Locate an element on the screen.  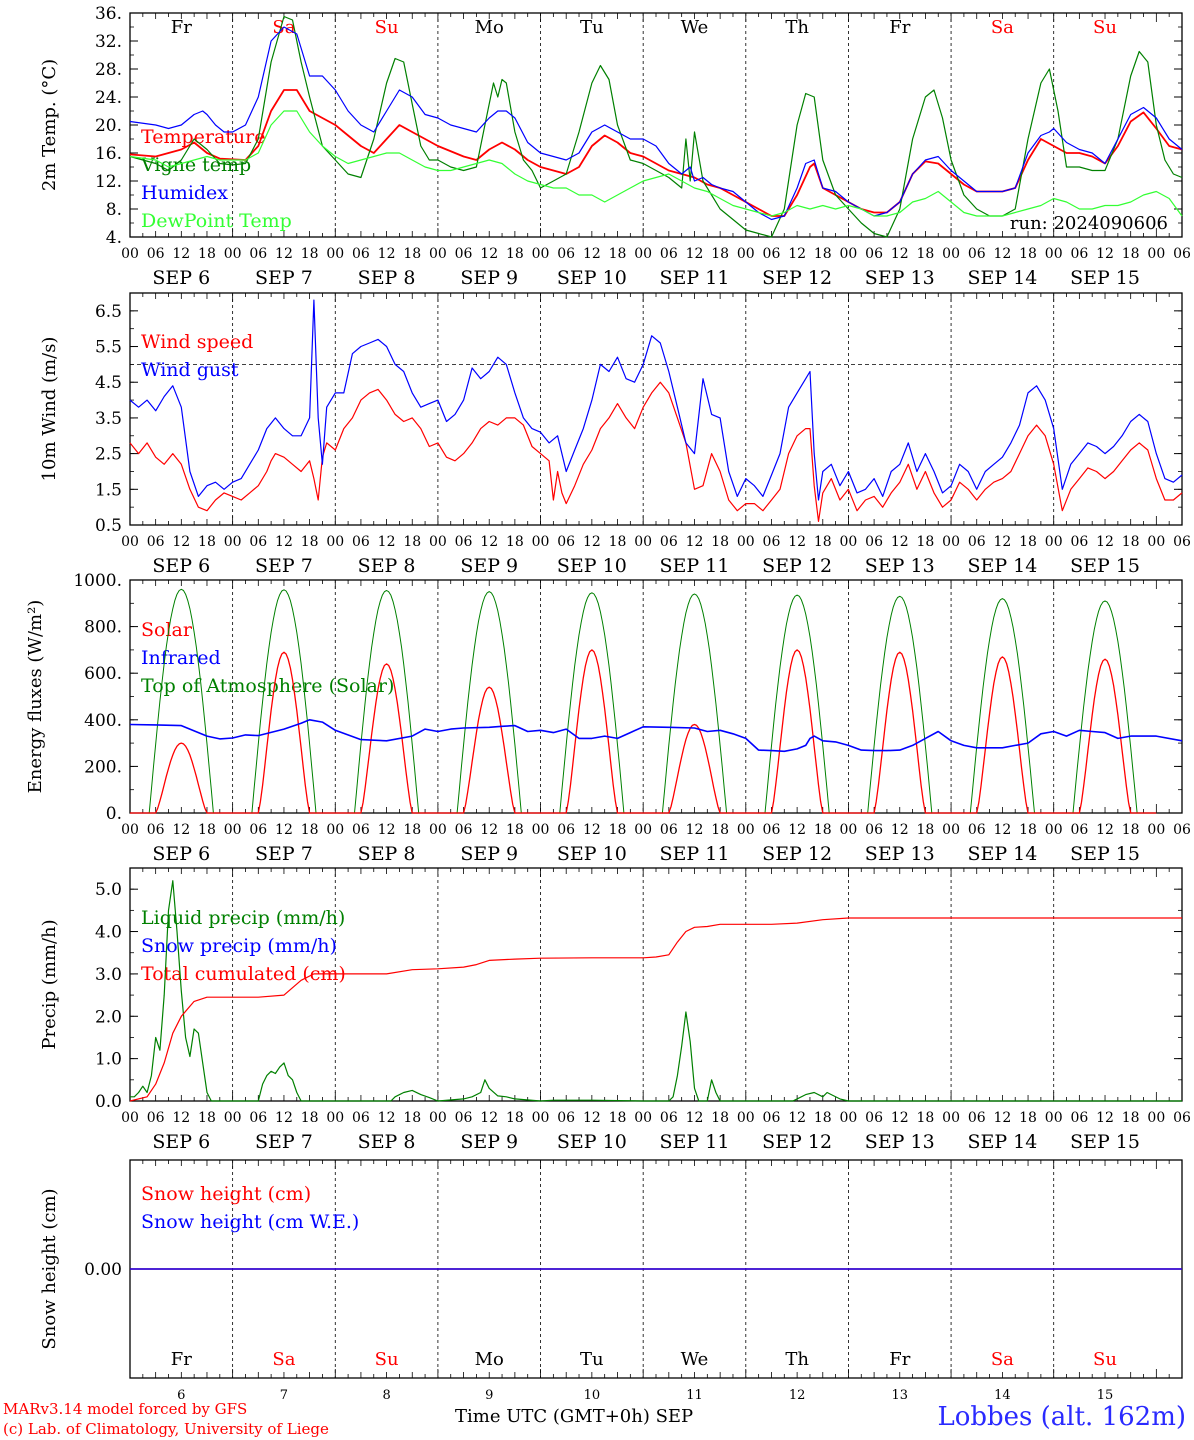
y-tick-label: 3.0 is located at coordinates (108, 975).